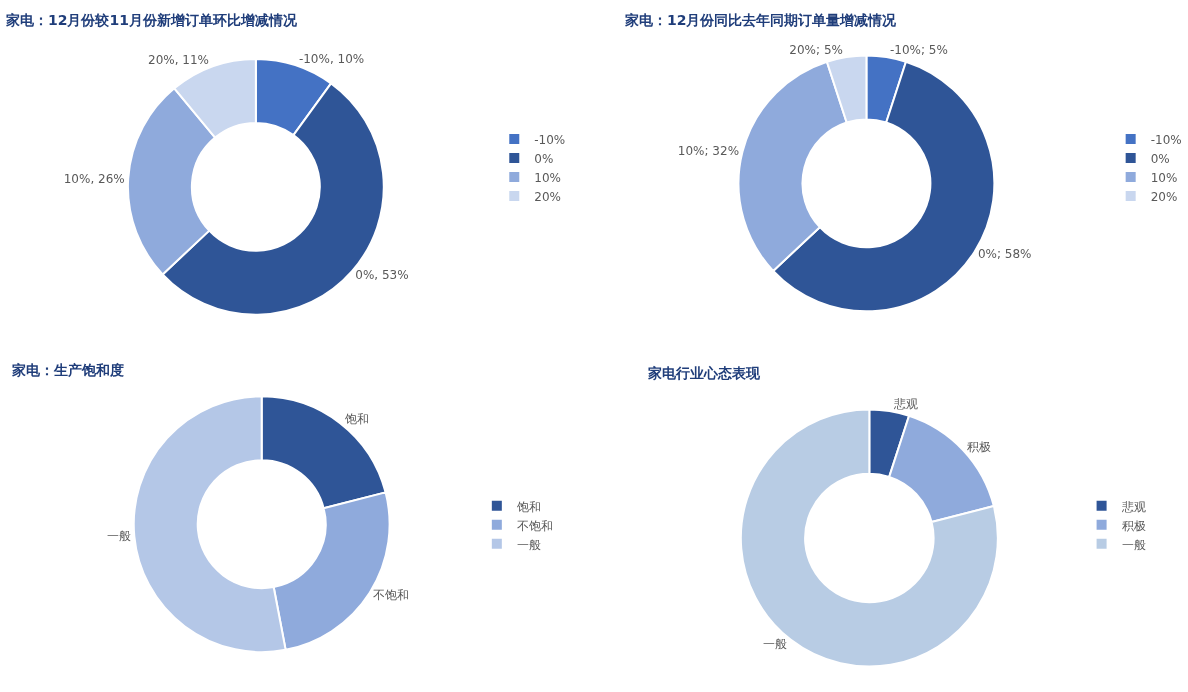 Image resolution: width=1188 pixels, height=692 pixels. Describe the element at coordinates (1133, 525) in the screenshot. I see `legend-label: 积极` at that location.